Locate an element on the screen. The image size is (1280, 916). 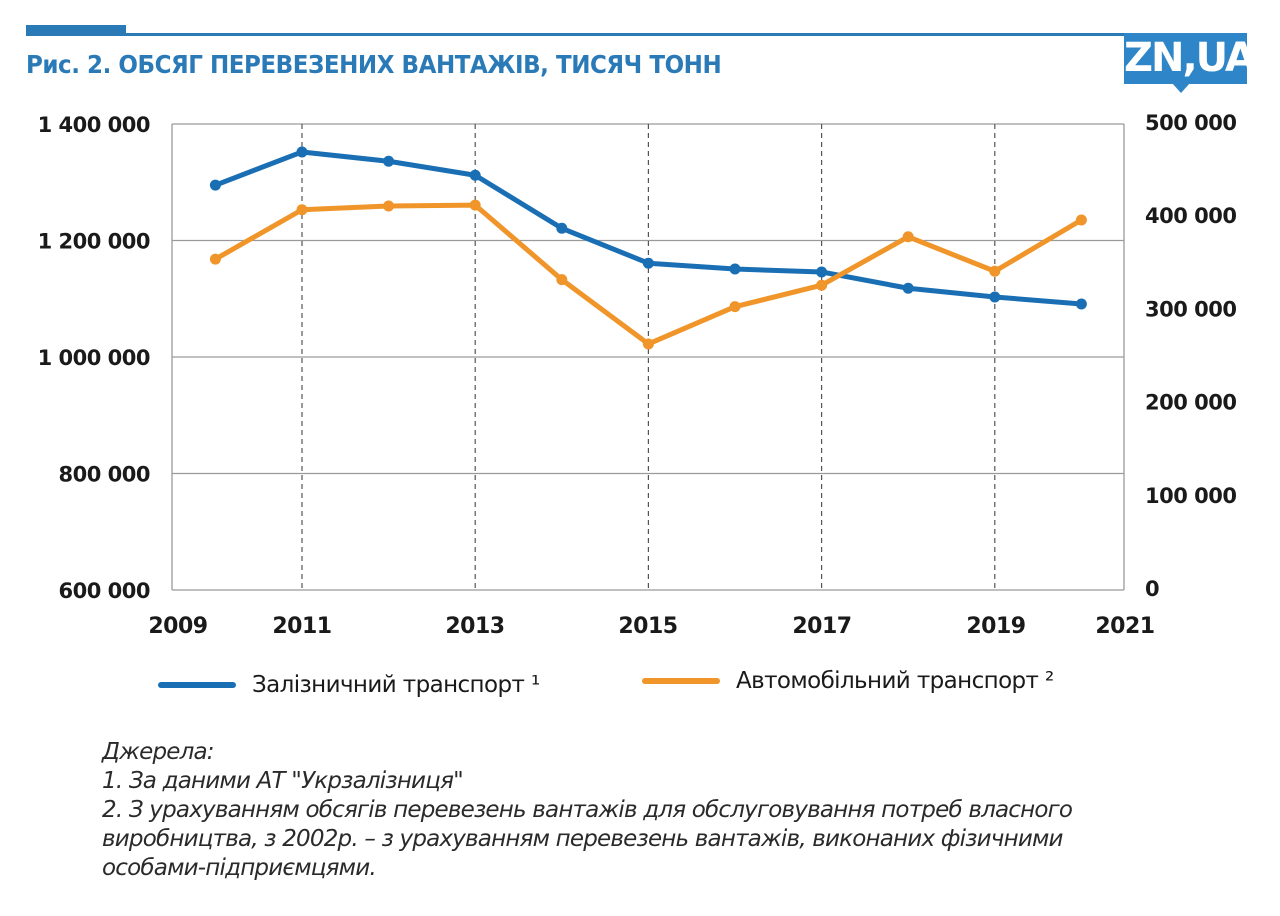
y-left-tick-label: 800 000 is located at coordinates (104, 475).